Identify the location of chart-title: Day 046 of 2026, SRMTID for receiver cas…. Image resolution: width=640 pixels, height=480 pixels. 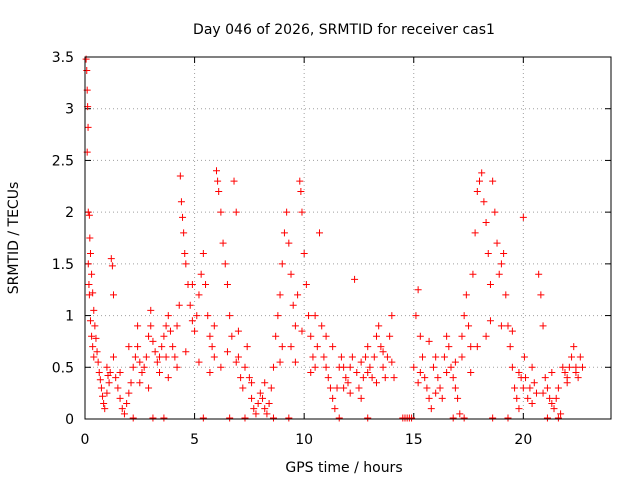
(344, 30).